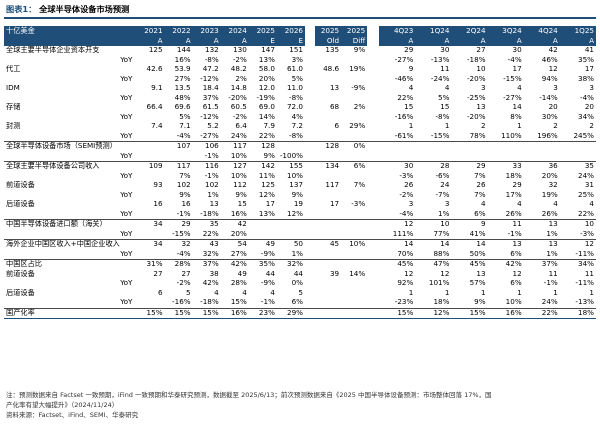 Image resolution: width=600 pixels, height=431 pixels. What do you see at coordinates (433, 303) in the screenshot?
I see `quarter-cell: 18%` at bounding box center [433, 303].